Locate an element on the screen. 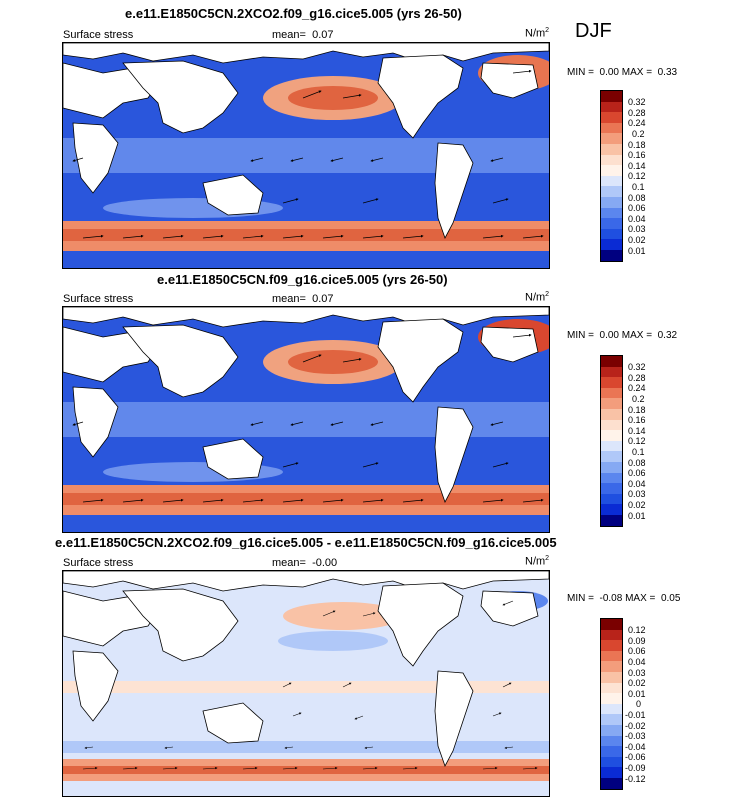  panel-3-max-label: MAX = is located at coordinates (640, 598).